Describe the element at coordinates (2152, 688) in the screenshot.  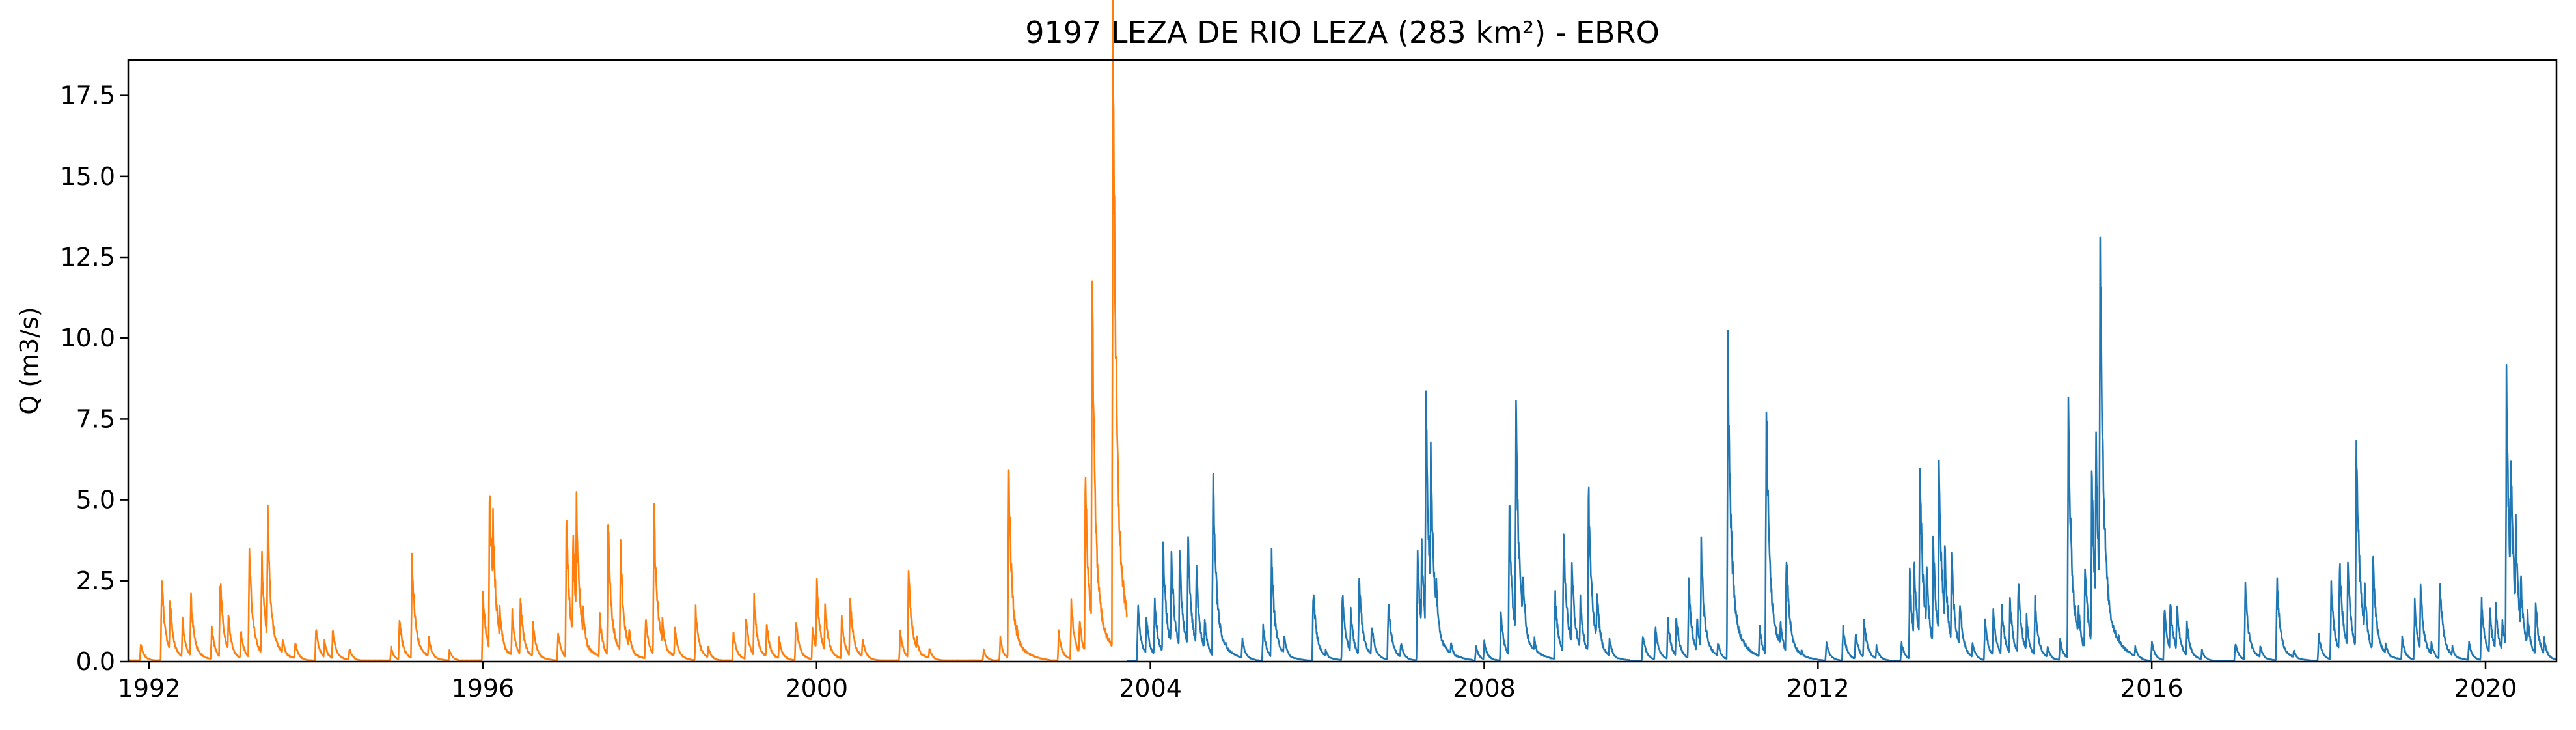
I see `x-tick-label: 2016` at that location.